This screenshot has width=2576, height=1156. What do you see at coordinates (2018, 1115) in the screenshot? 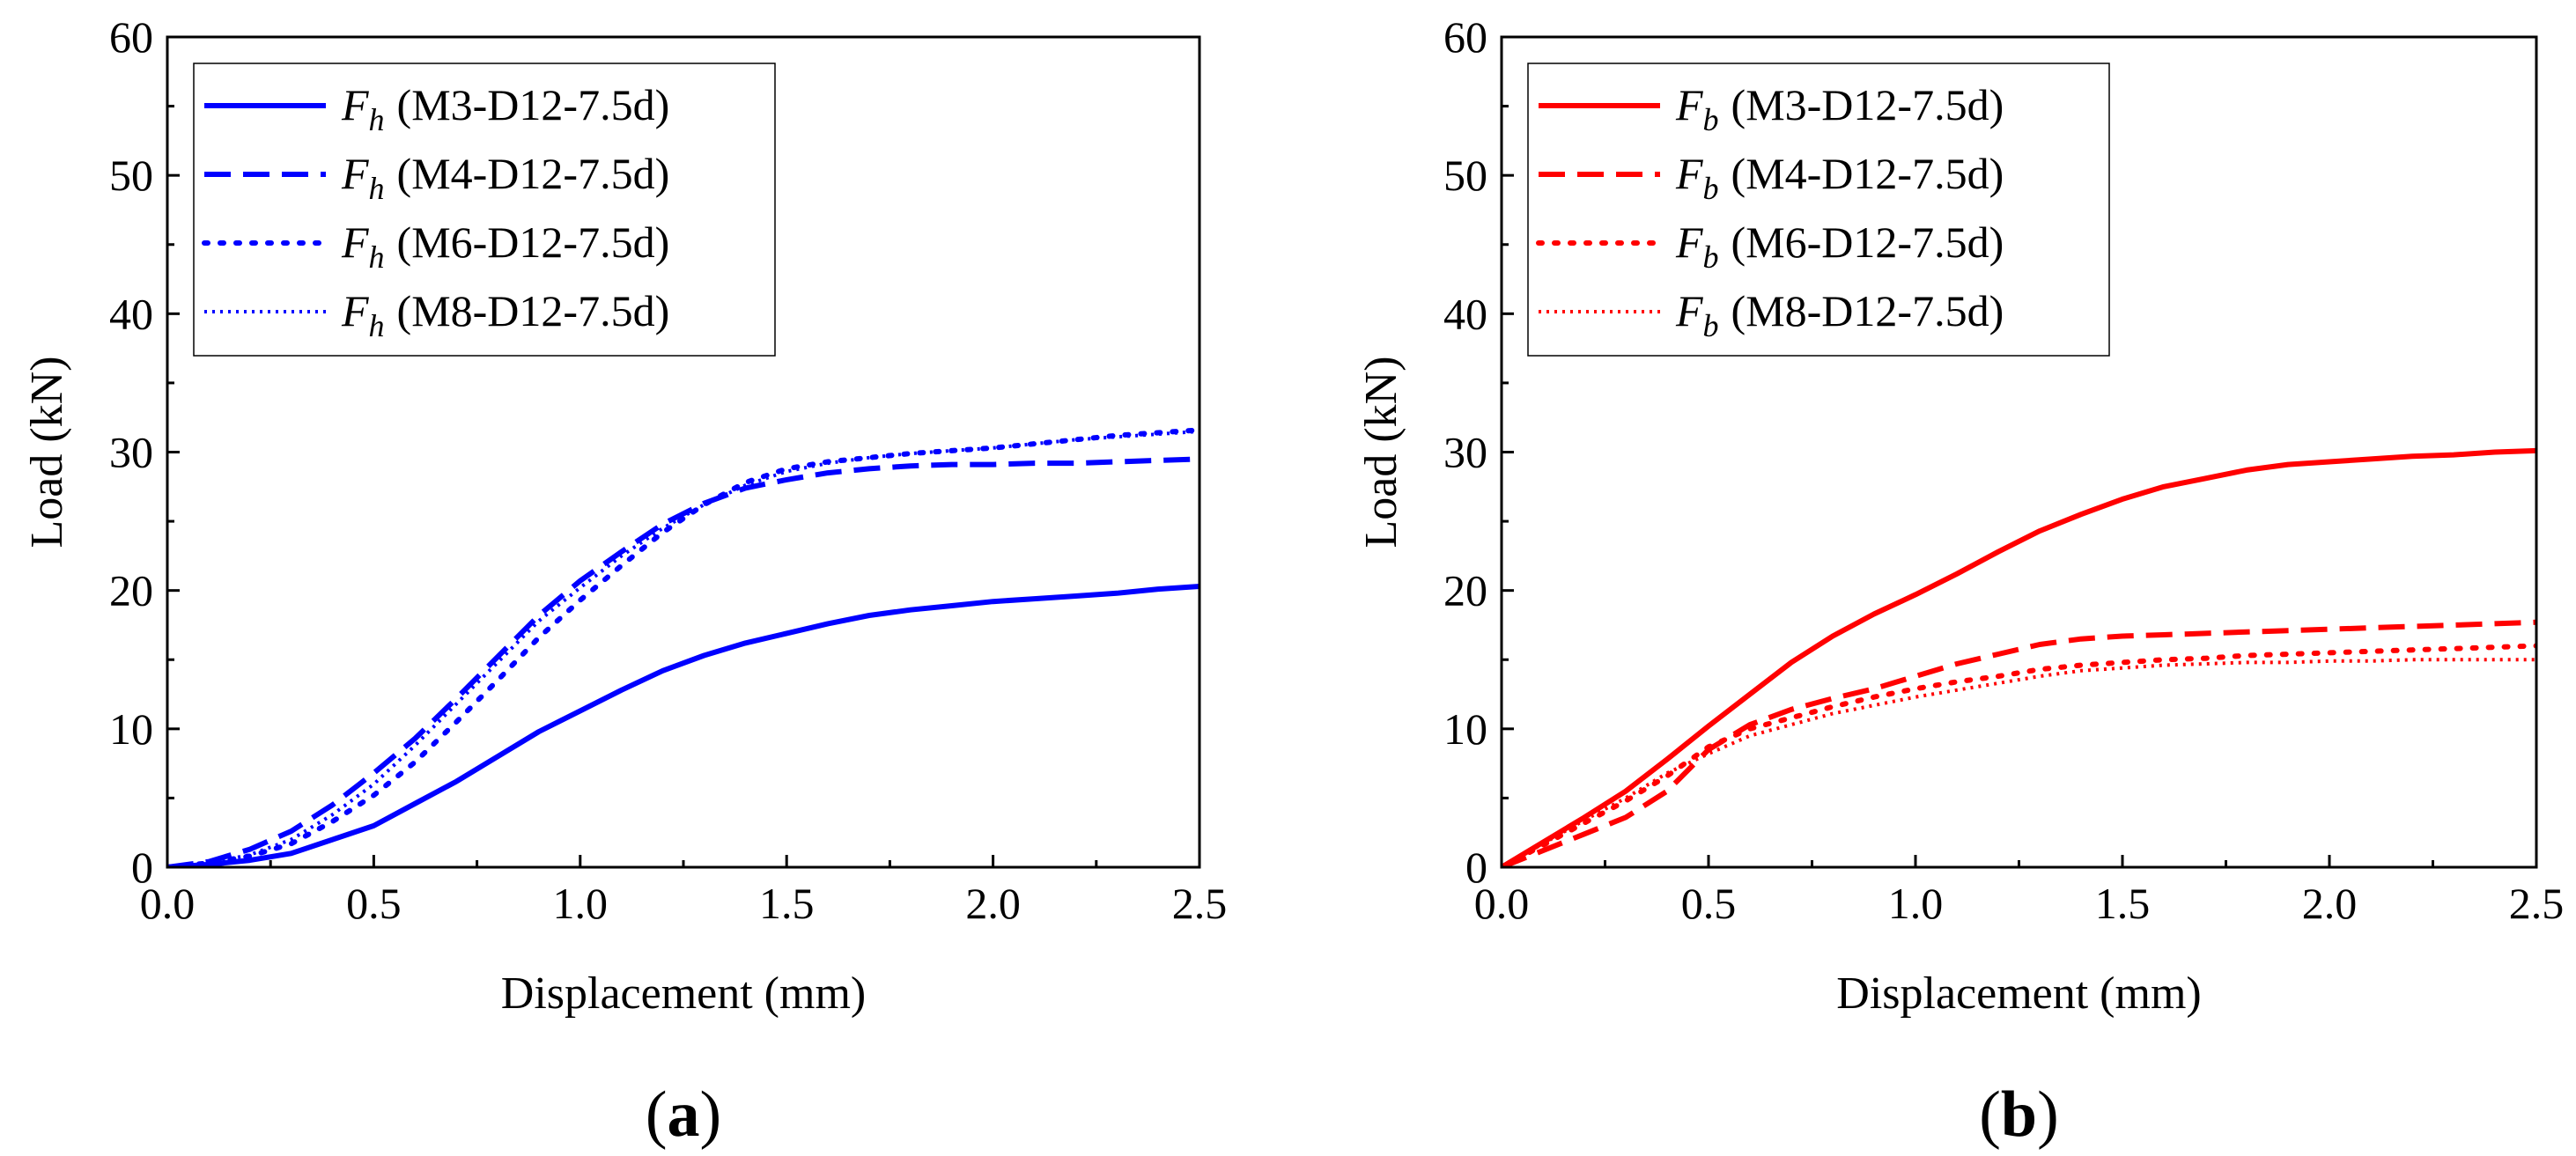
I see `panel-b-label: (b)` at bounding box center [2018, 1115].